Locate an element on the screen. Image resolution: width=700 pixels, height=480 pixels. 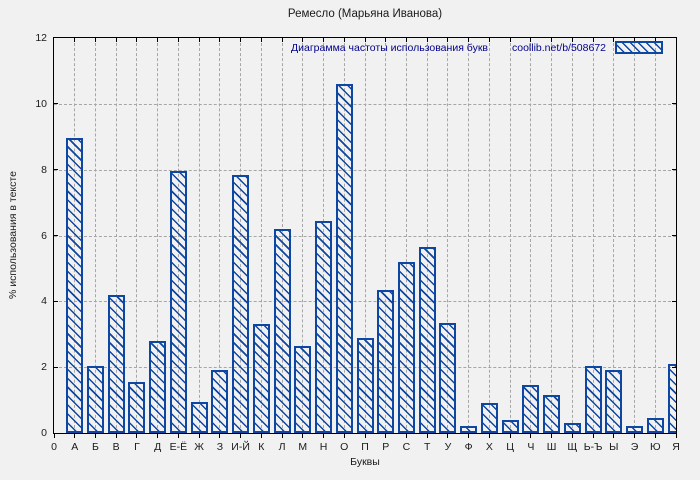
y-tick-label: 10 is located at coordinates (41, 103).